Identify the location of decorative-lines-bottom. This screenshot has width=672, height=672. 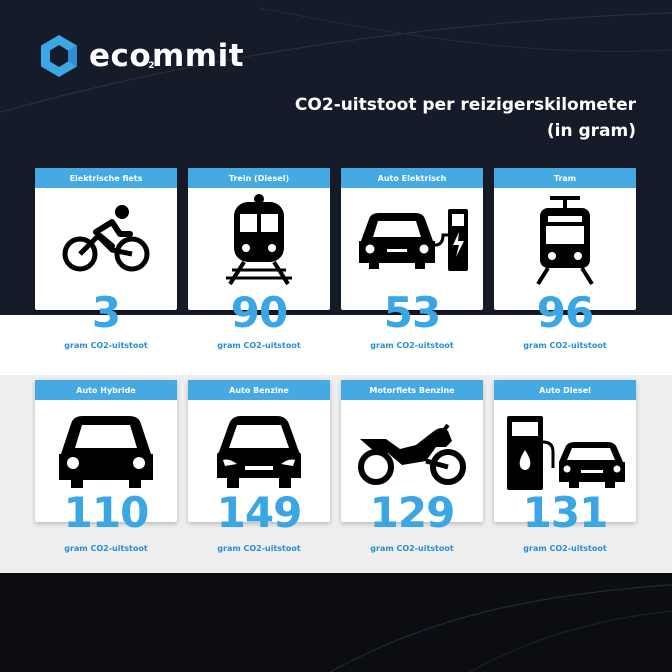
(500, 628).